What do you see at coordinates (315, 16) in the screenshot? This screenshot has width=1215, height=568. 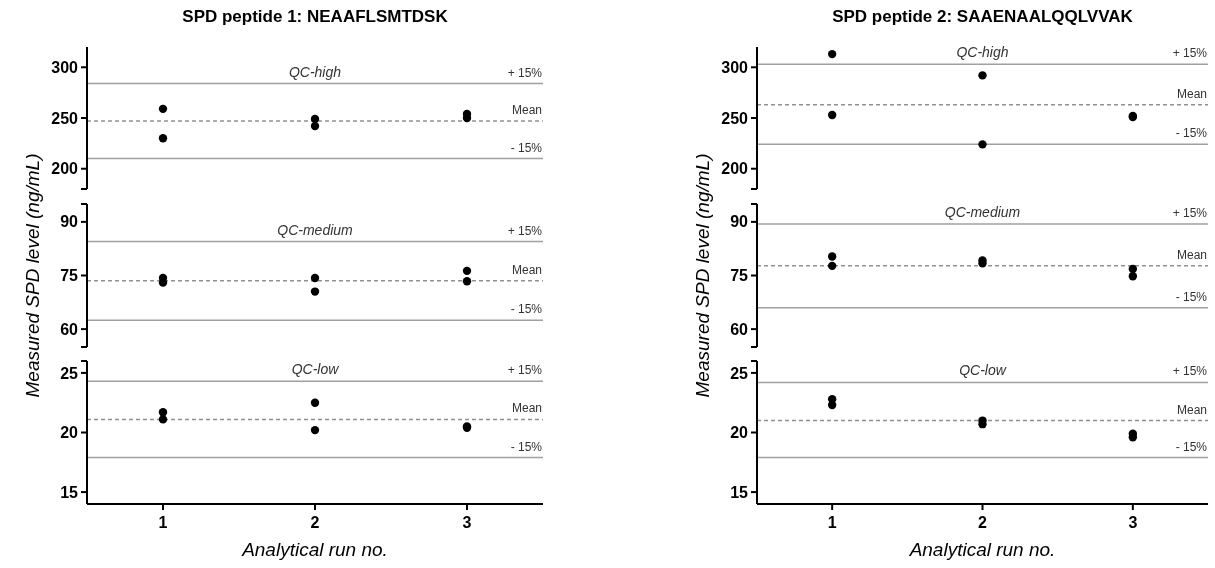 I see `chart-title: SPD peptide 1: NEAAFLSMTDSK` at bounding box center [315, 16].